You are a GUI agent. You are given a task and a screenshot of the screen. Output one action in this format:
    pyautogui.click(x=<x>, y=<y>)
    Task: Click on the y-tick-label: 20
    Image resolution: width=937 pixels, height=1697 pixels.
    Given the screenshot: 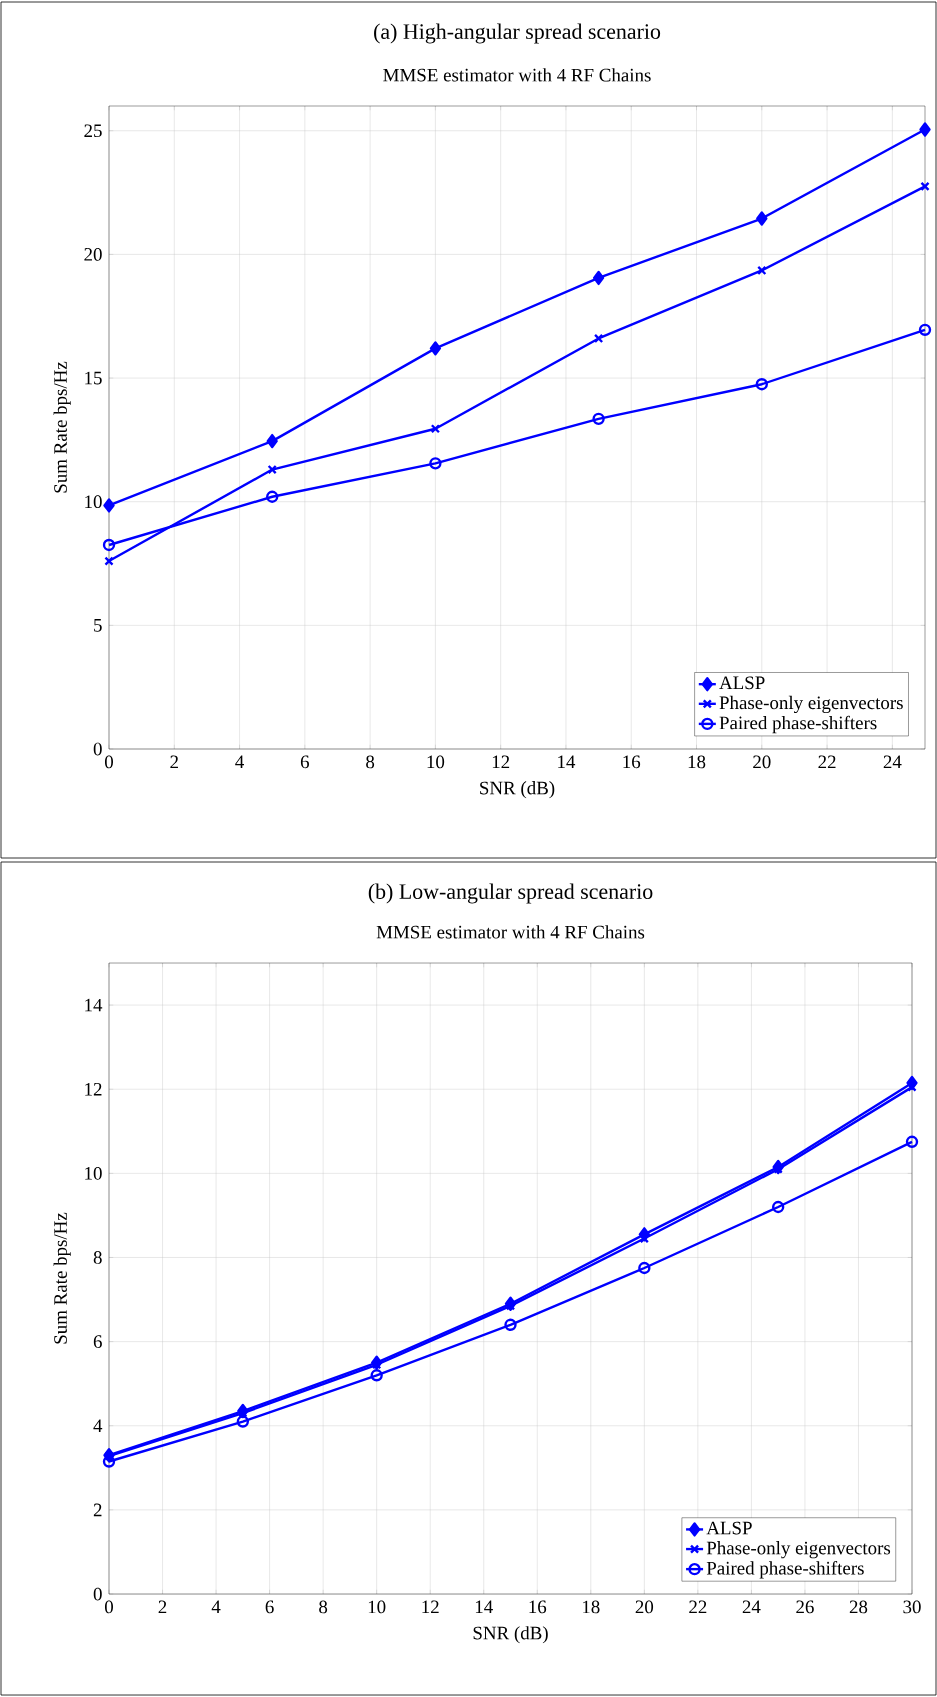 What is the action you would take?
    pyautogui.click(x=93, y=254)
    